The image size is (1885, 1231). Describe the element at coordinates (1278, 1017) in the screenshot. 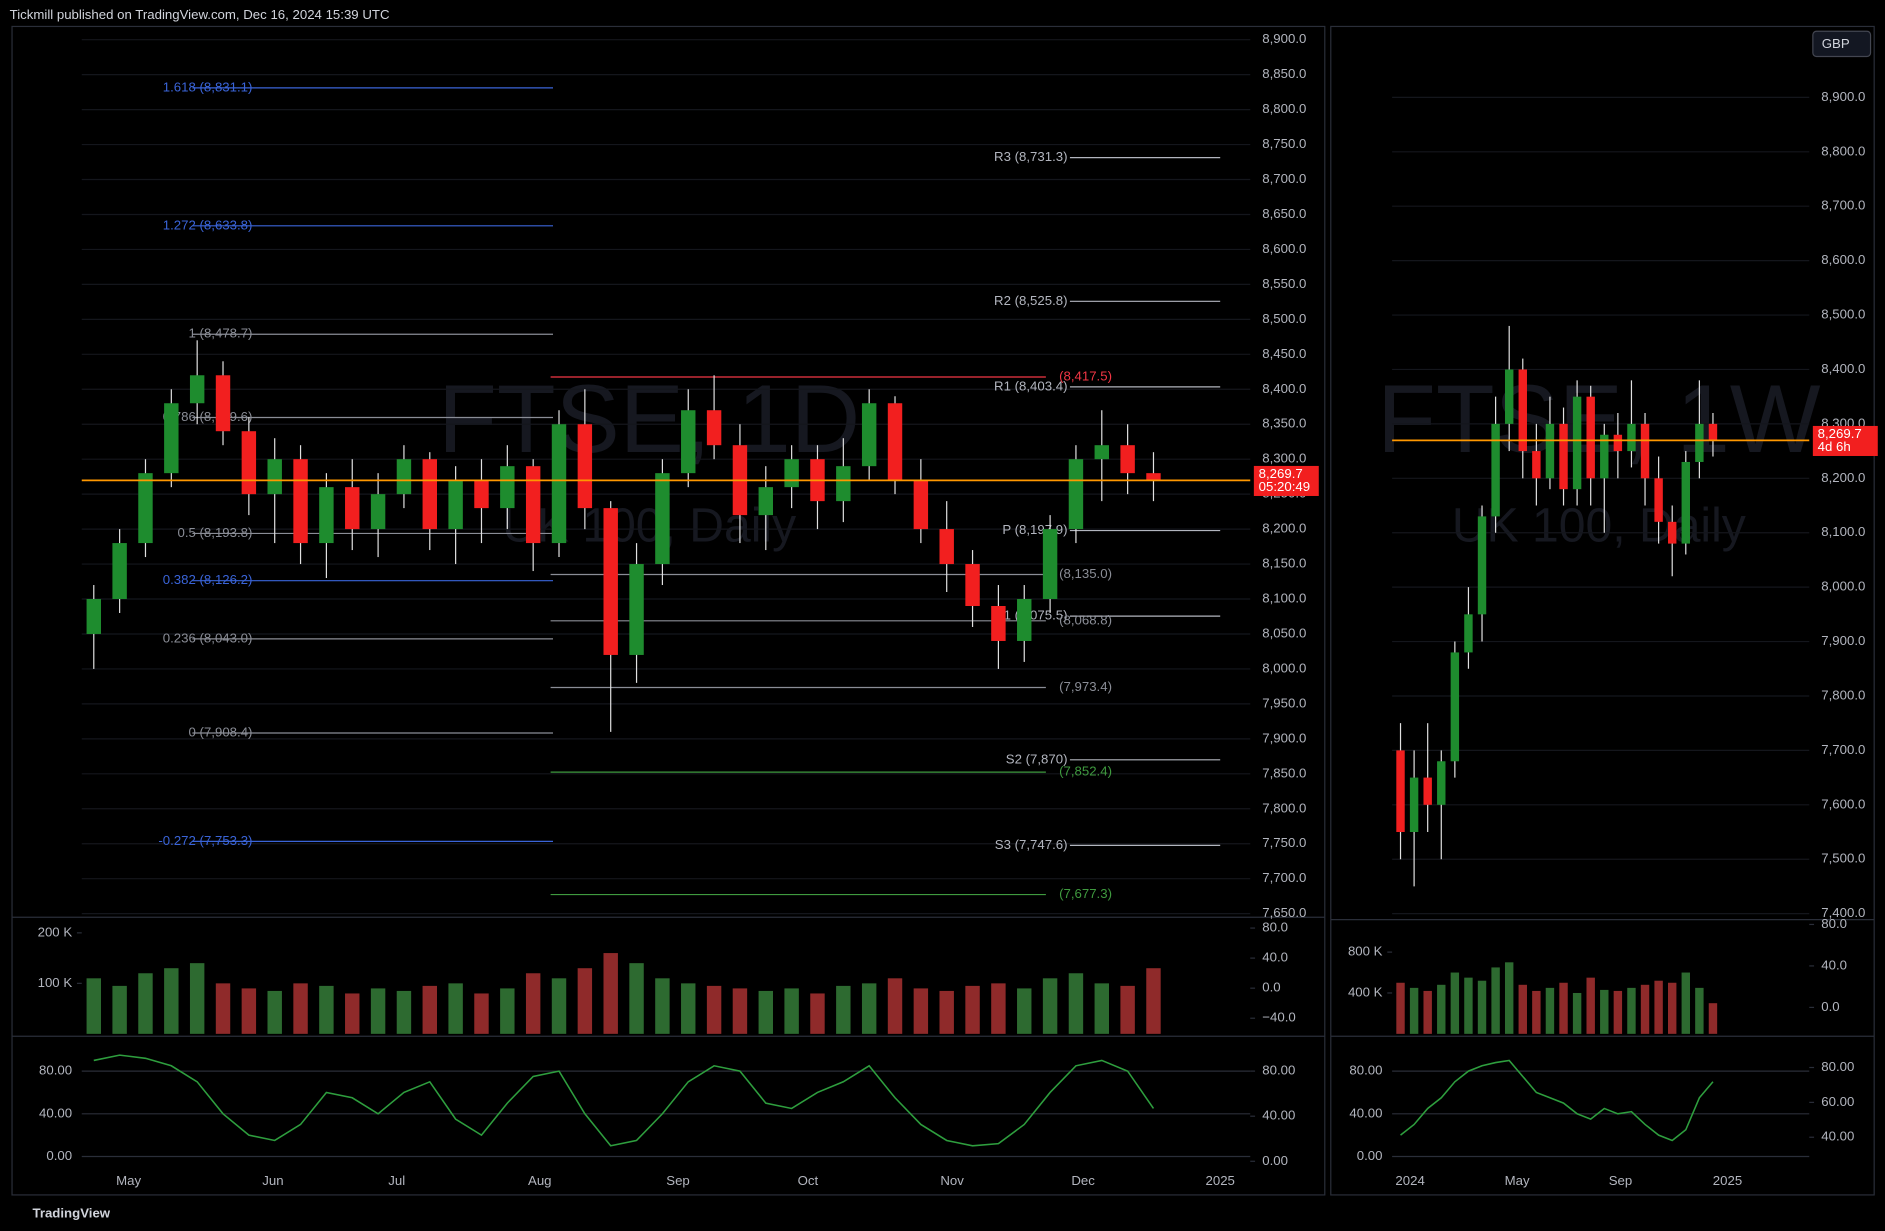

I see `axis-tick-label: −40.0` at that location.